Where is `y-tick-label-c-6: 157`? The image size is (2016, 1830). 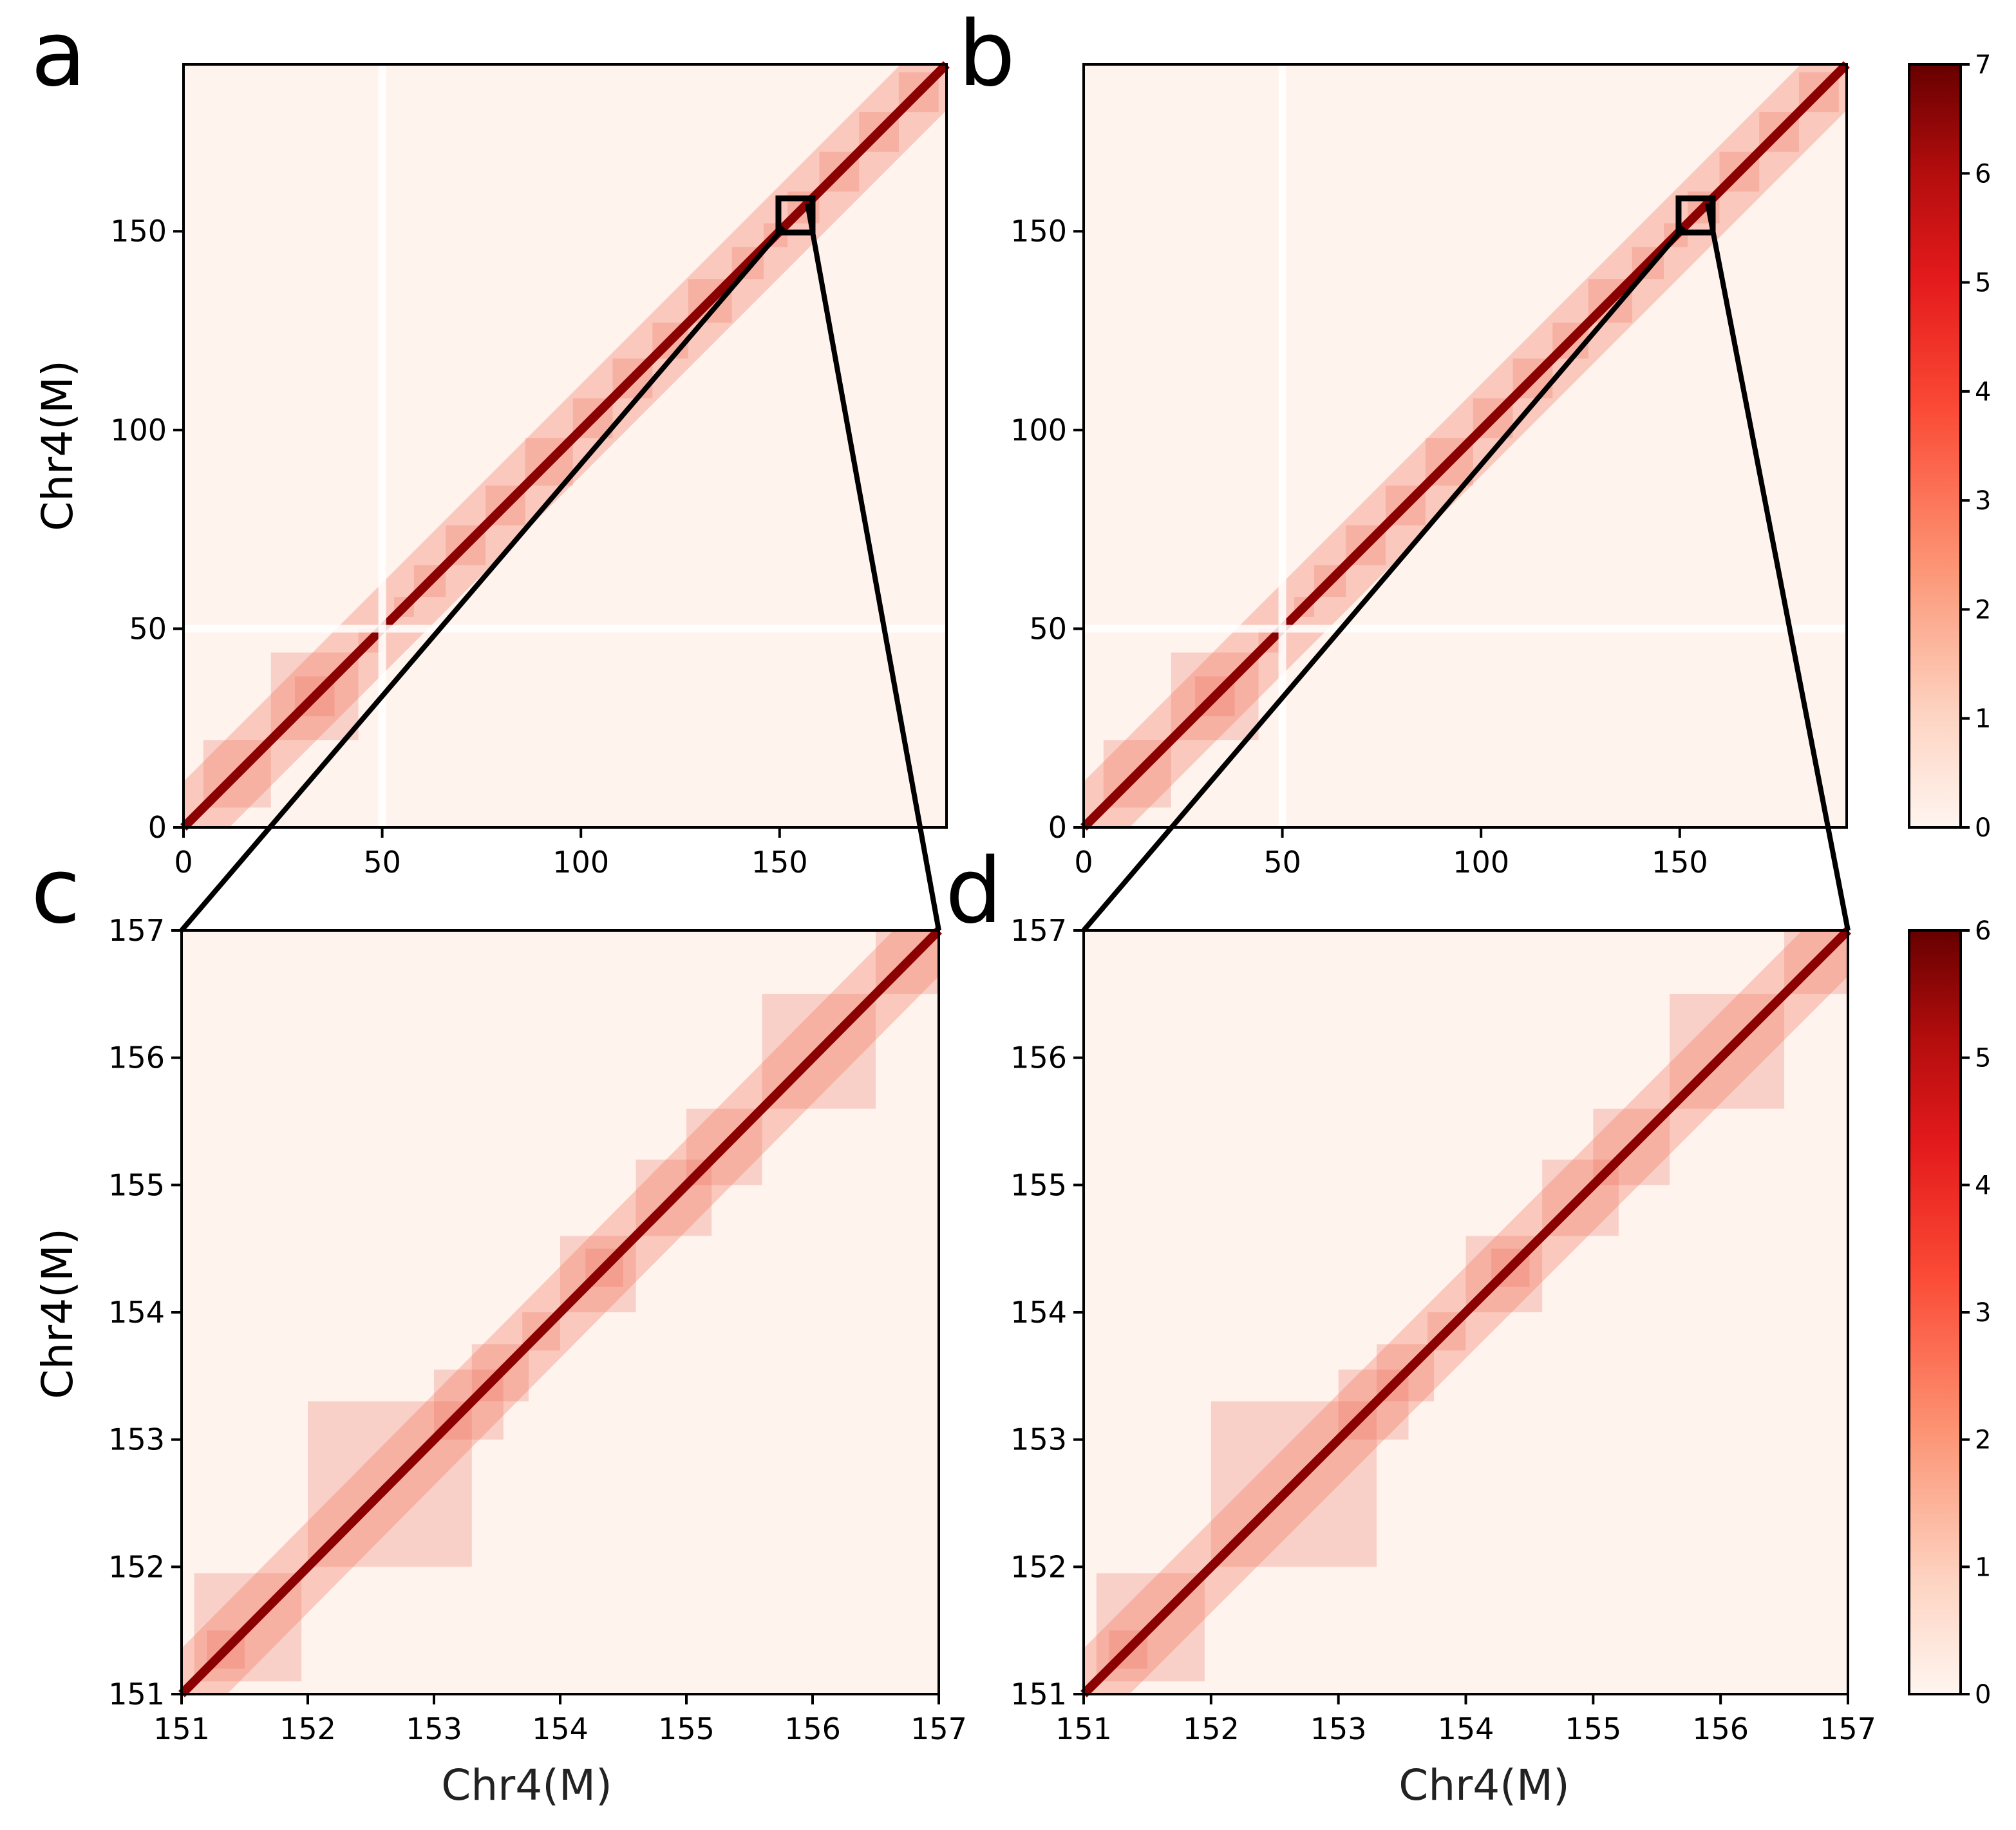
y-tick-label-c-6: 157 is located at coordinates (136, 930).